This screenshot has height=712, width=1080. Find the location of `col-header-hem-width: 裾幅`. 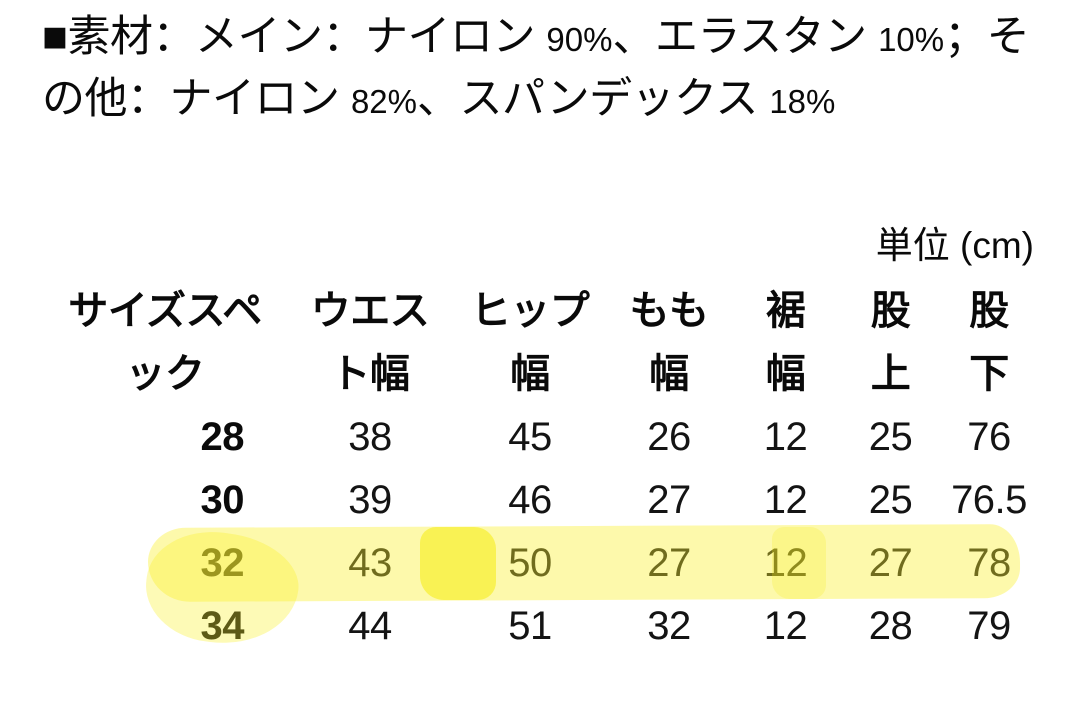

col-header-hem-width: 裾幅 is located at coordinates (785, 343).